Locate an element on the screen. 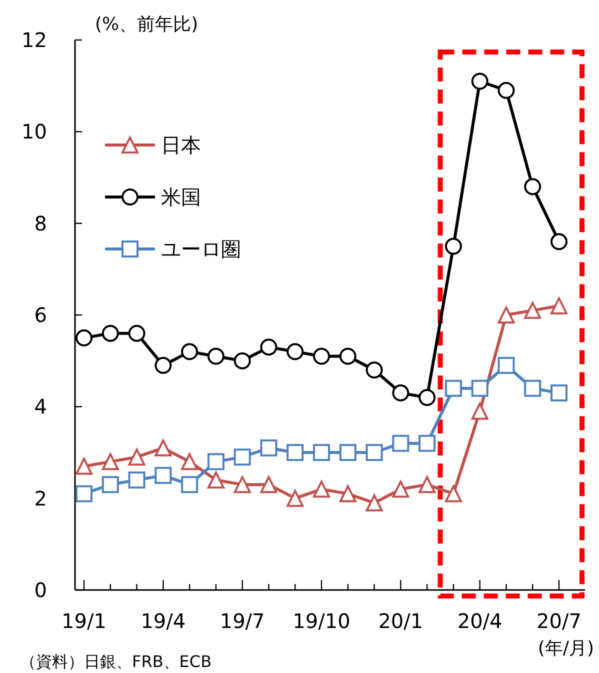 The width and height of the screenshot is (599, 673). text: （資料）日銀、FRB、ECB is located at coordinates (116, 661).